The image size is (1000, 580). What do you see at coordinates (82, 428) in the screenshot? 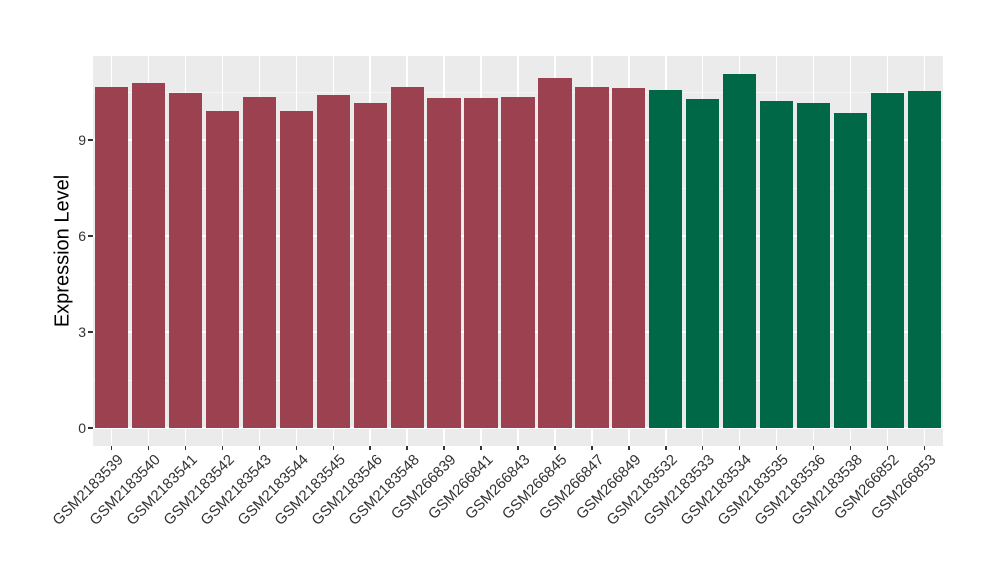
I see `y-tick-label: 0` at bounding box center [82, 428].